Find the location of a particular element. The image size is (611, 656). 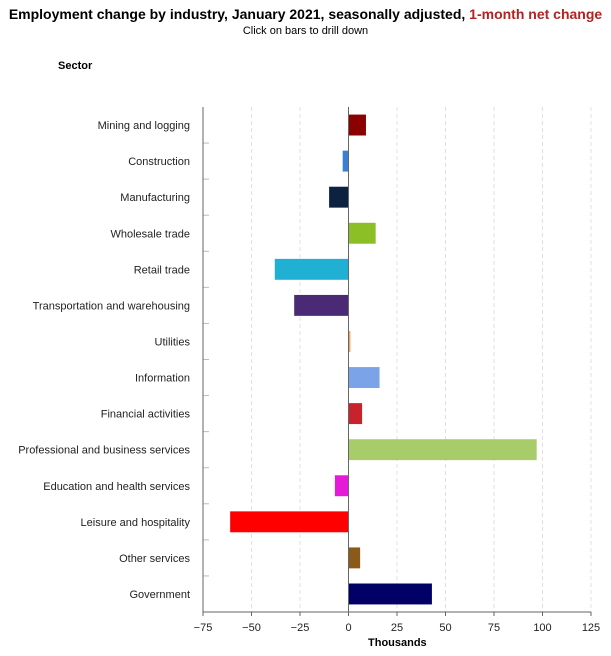

category-label: Education and health services is located at coordinates (116, 487).